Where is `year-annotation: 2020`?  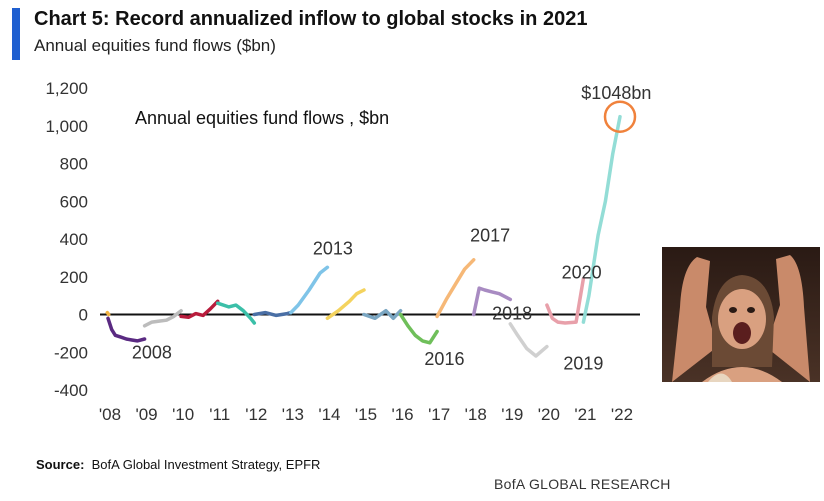
year-annotation: 2020 is located at coordinates (582, 273).